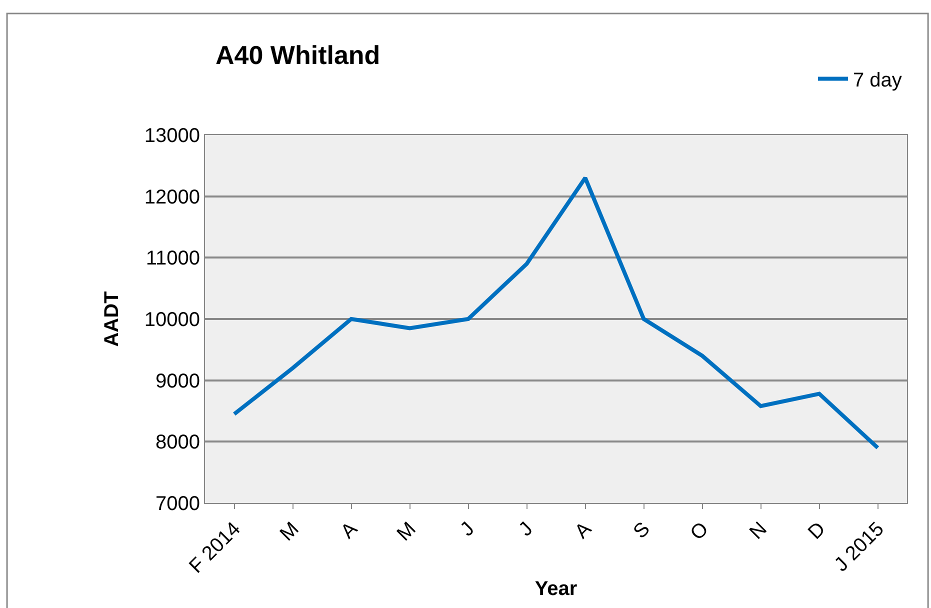 The height and width of the screenshot is (608, 931). What do you see at coordinates (178, 443) in the screenshot?
I see `y-tick-label: 8000` at bounding box center [178, 443].